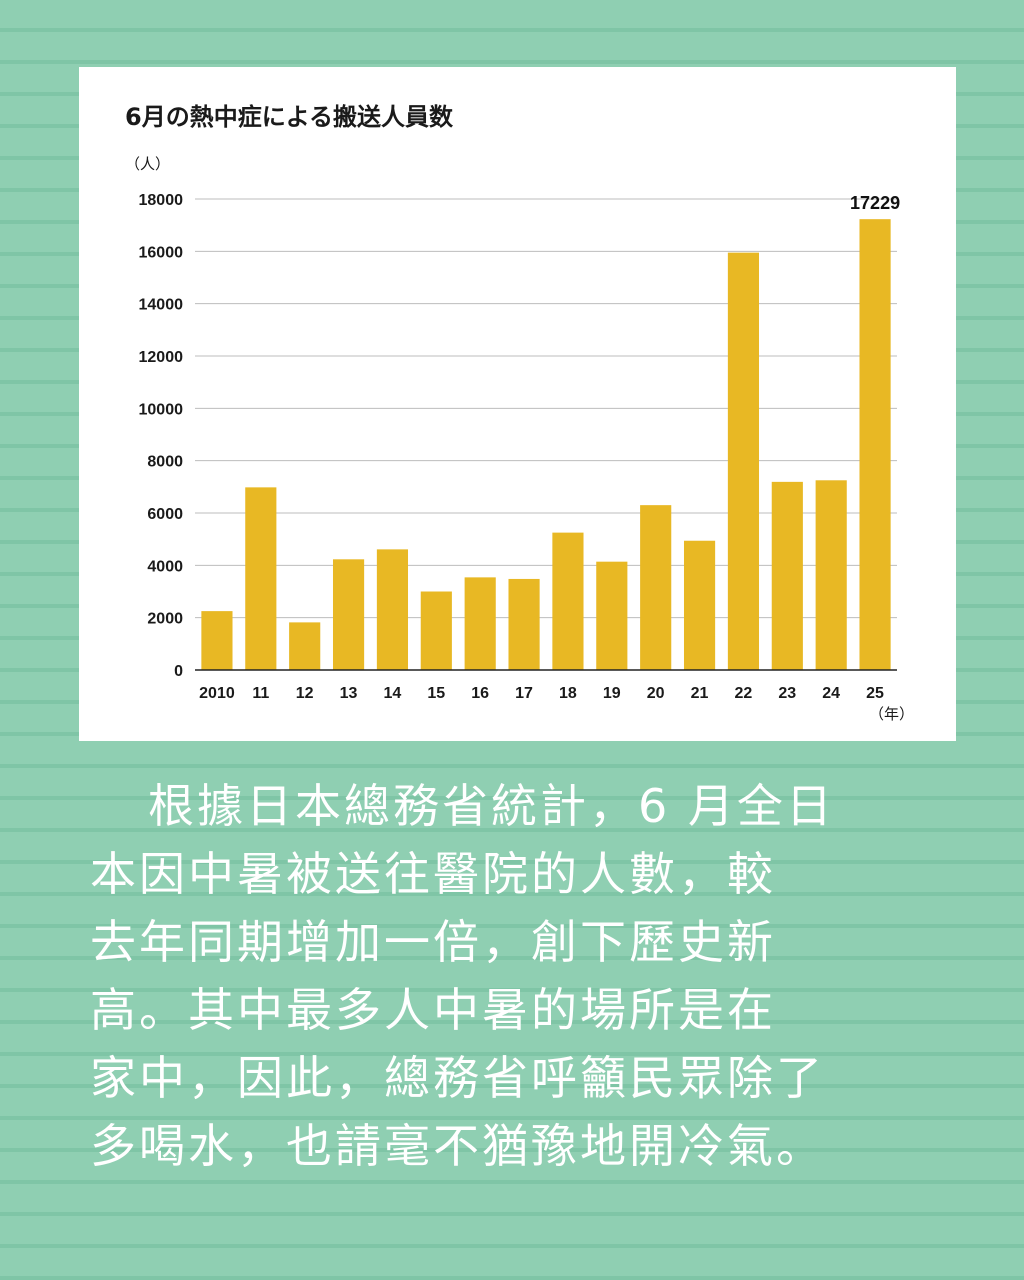 The height and width of the screenshot is (1280, 1024). What do you see at coordinates (289, 117) in the screenshot?
I see `chart-title: 6月の熱中症による搬送人員数` at bounding box center [289, 117].